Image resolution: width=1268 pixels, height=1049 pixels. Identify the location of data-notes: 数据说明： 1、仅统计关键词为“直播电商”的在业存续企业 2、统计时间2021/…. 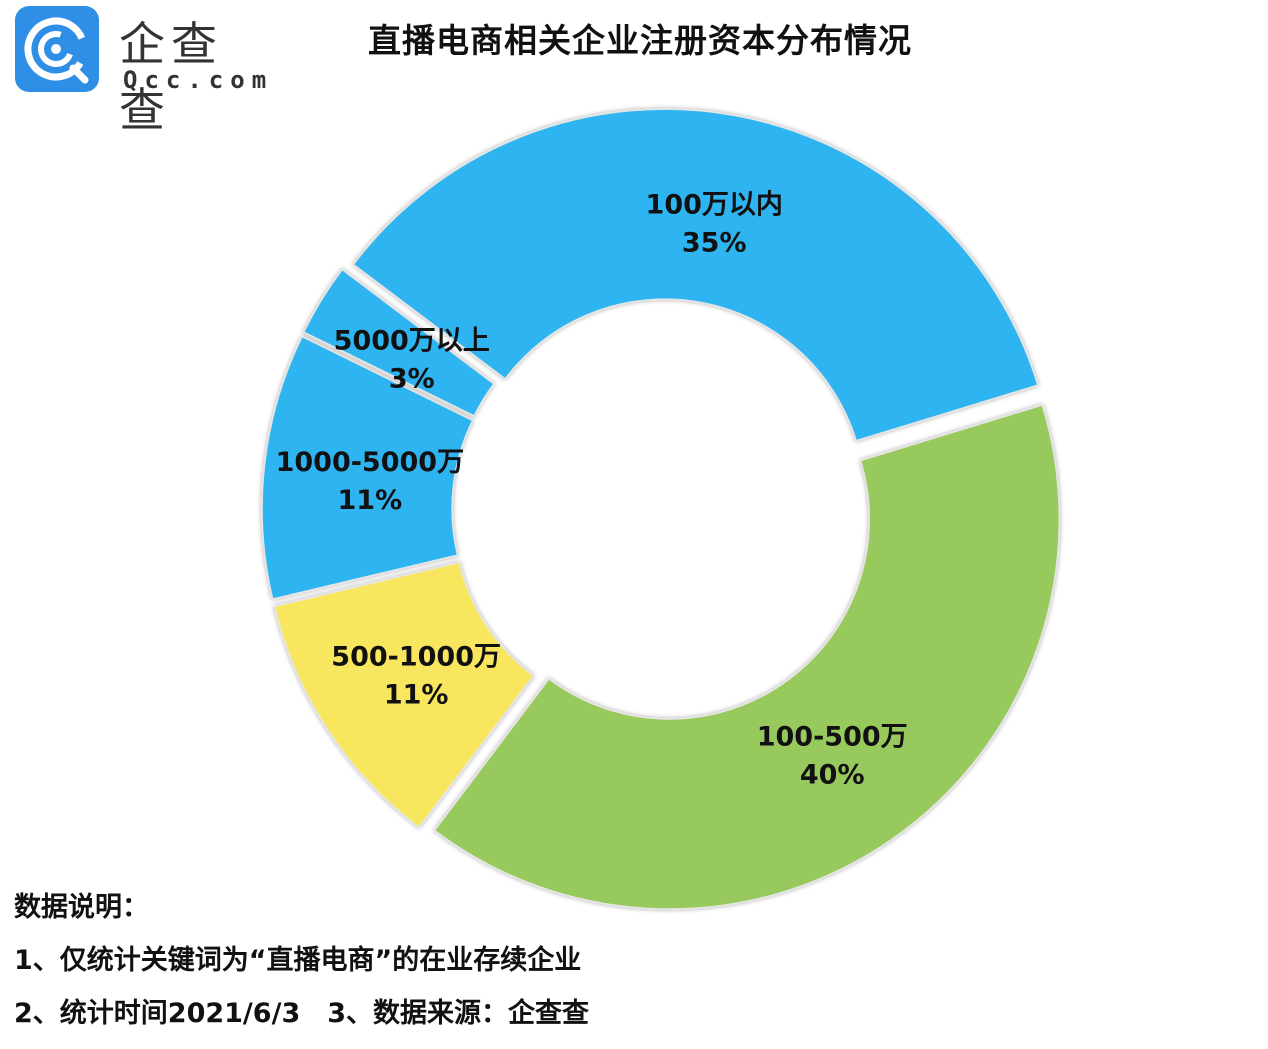
(301, 969).